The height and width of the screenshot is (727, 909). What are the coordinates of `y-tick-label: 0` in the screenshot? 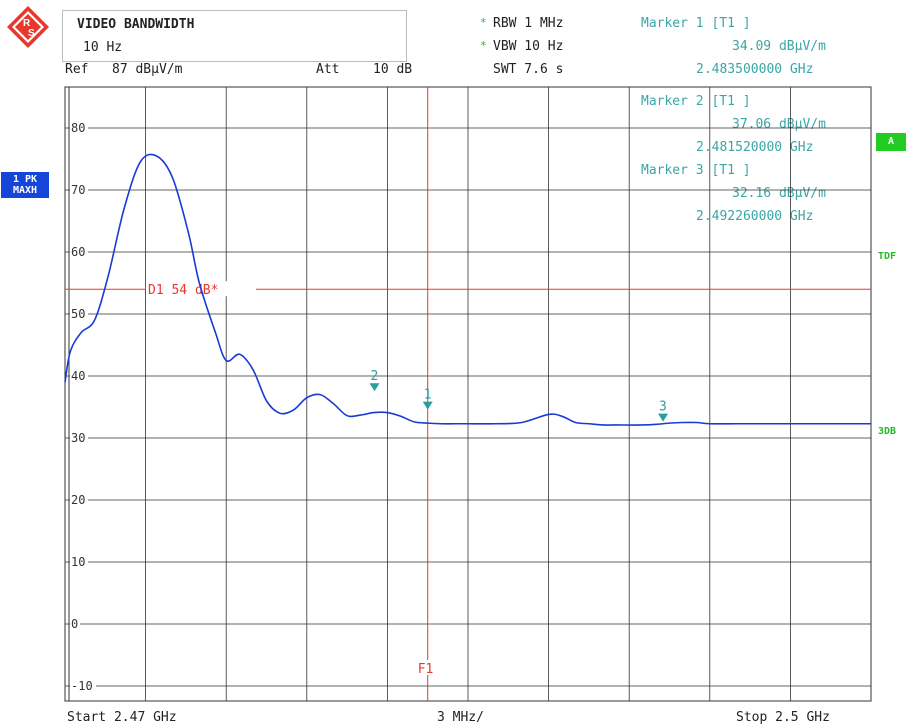 It's located at (74, 624).